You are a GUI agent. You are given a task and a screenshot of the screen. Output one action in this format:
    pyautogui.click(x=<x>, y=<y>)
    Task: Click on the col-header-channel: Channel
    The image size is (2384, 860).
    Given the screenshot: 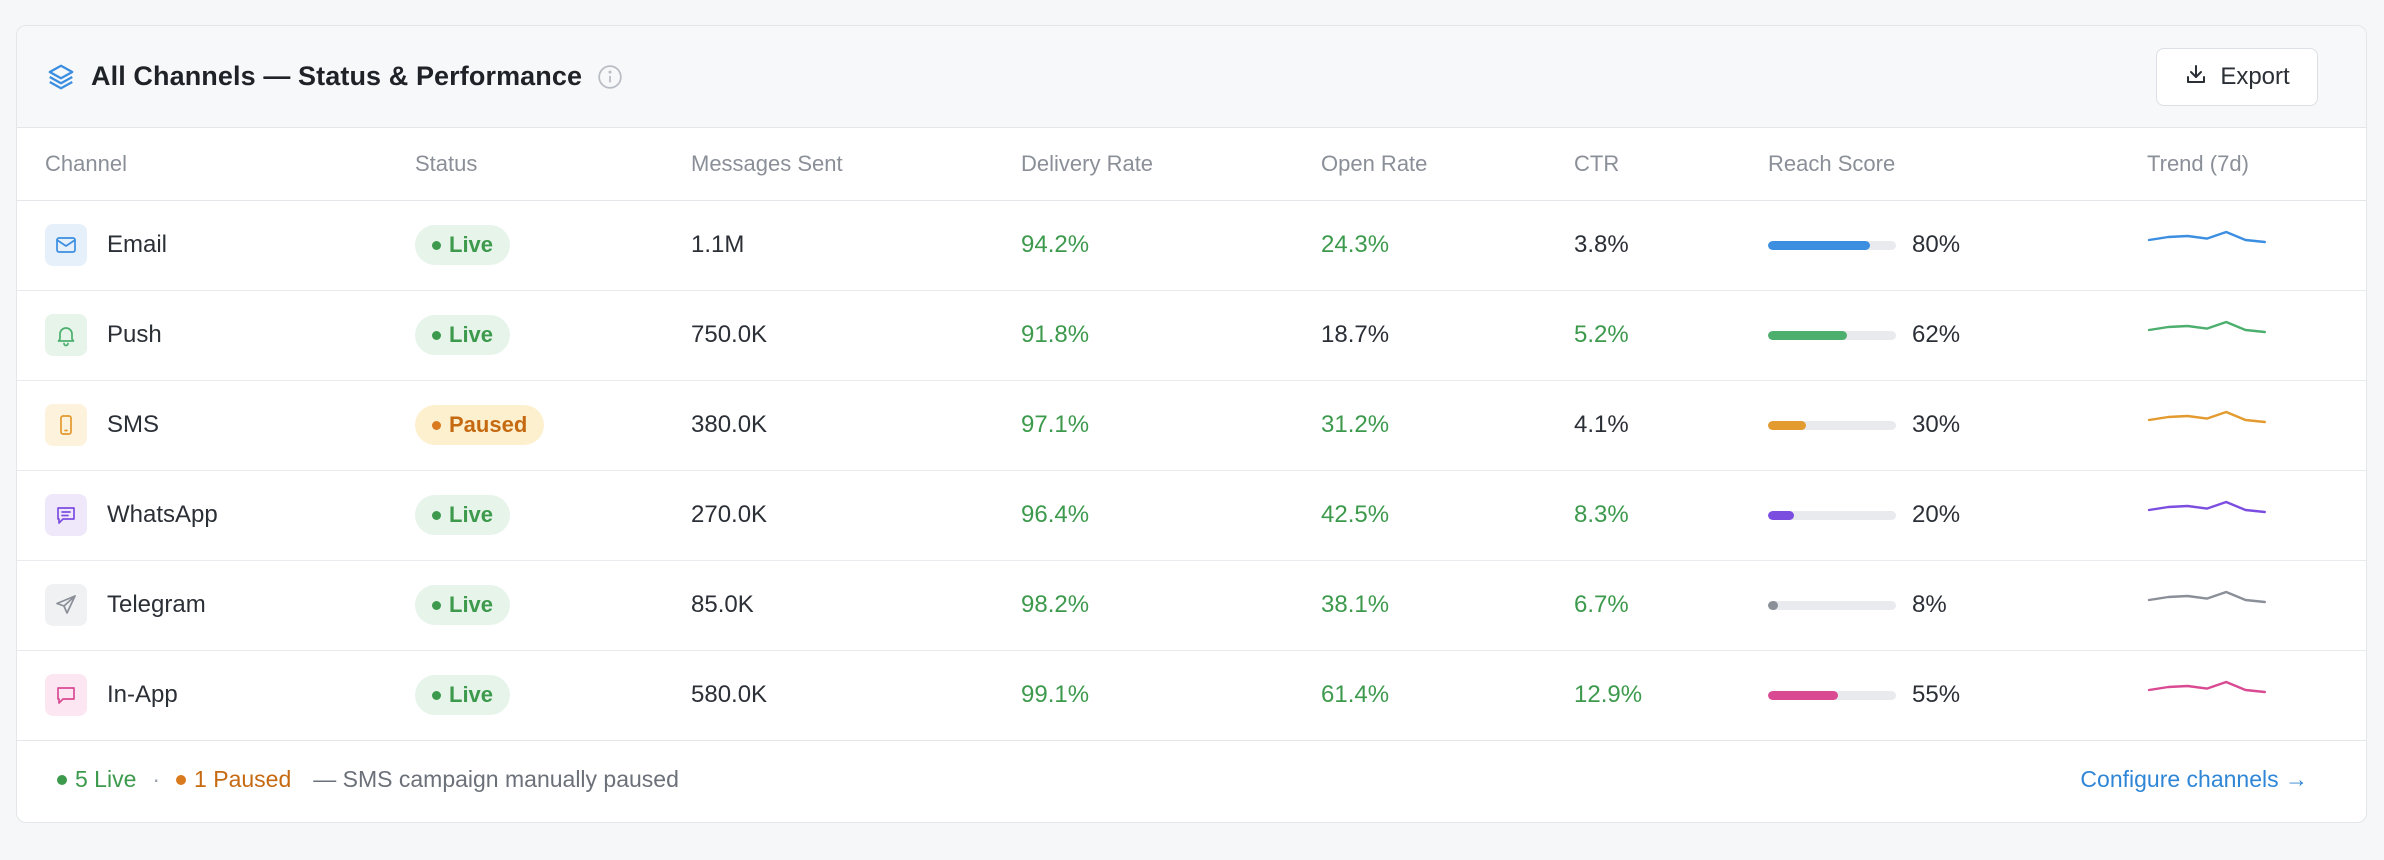 What is the action you would take?
    pyautogui.click(x=216, y=164)
    